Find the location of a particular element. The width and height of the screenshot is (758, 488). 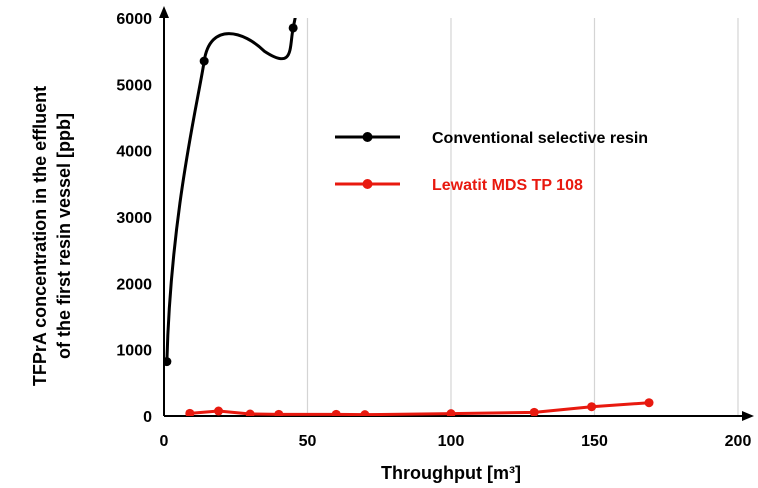

y-tick-label: 6000 is located at coordinates (134, 19).